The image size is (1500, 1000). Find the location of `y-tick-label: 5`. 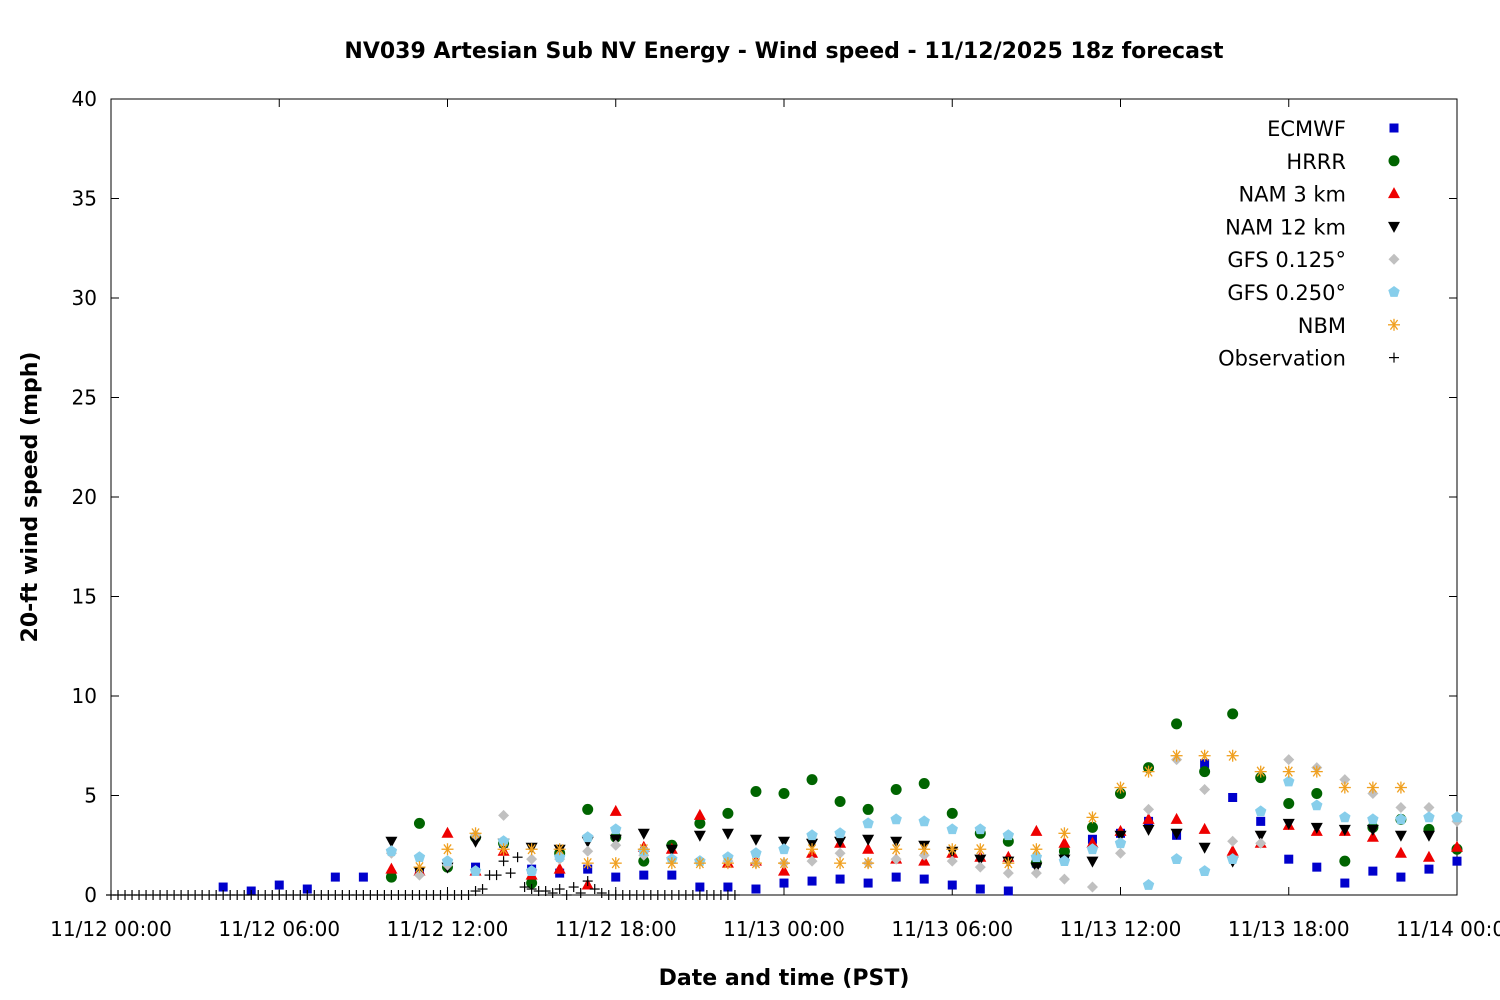

y-tick-label: 5 is located at coordinates (90, 796).